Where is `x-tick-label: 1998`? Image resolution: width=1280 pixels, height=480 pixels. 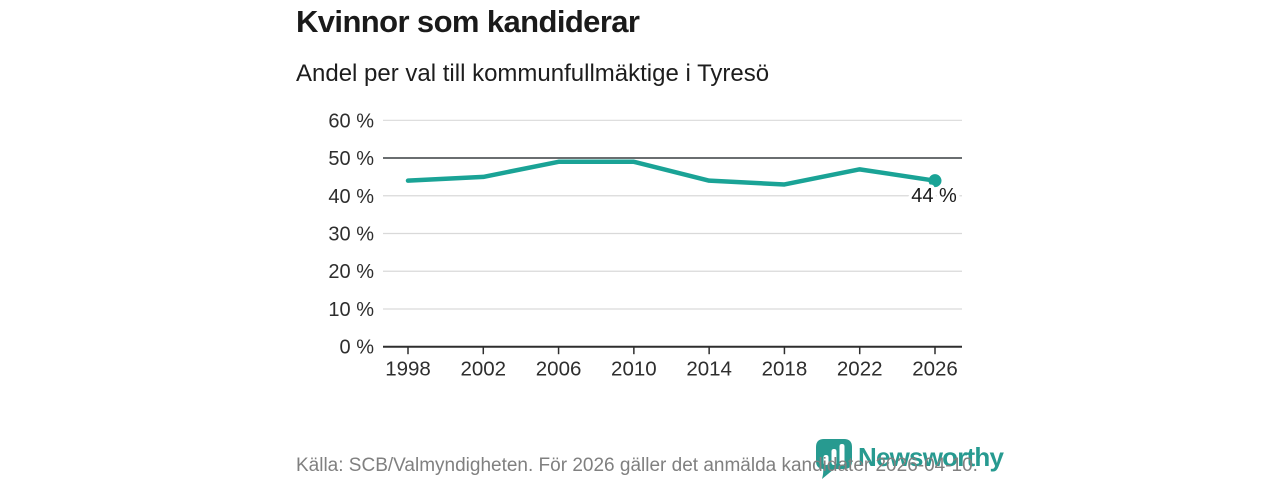 x-tick-label: 1998 is located at coordinates (408, 369).